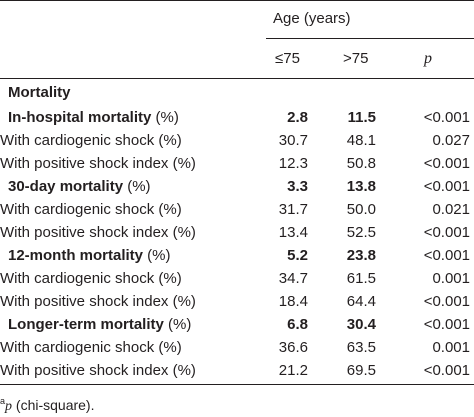  What do you see at coordinates (312, 18) in the screenshot?
I see `age-group-header: Age (years)` at bounding box center [312, 18].